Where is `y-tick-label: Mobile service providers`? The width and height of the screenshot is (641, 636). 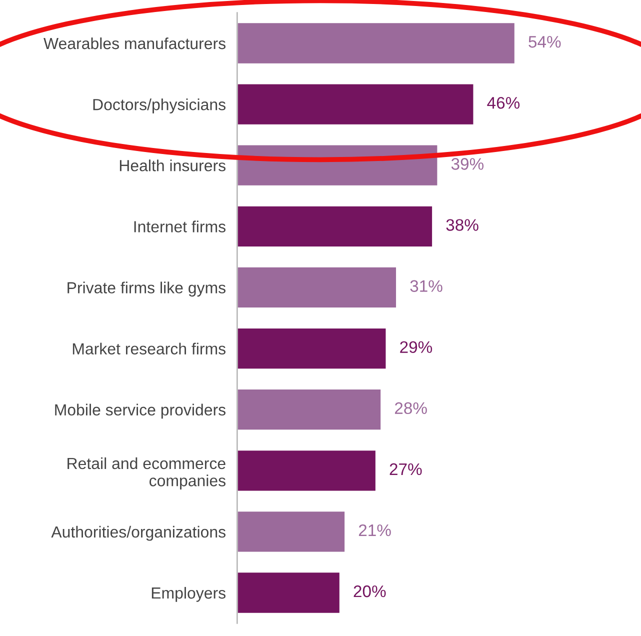 y-tick-label: Mobile service providers is located at coordinates (140, 411).